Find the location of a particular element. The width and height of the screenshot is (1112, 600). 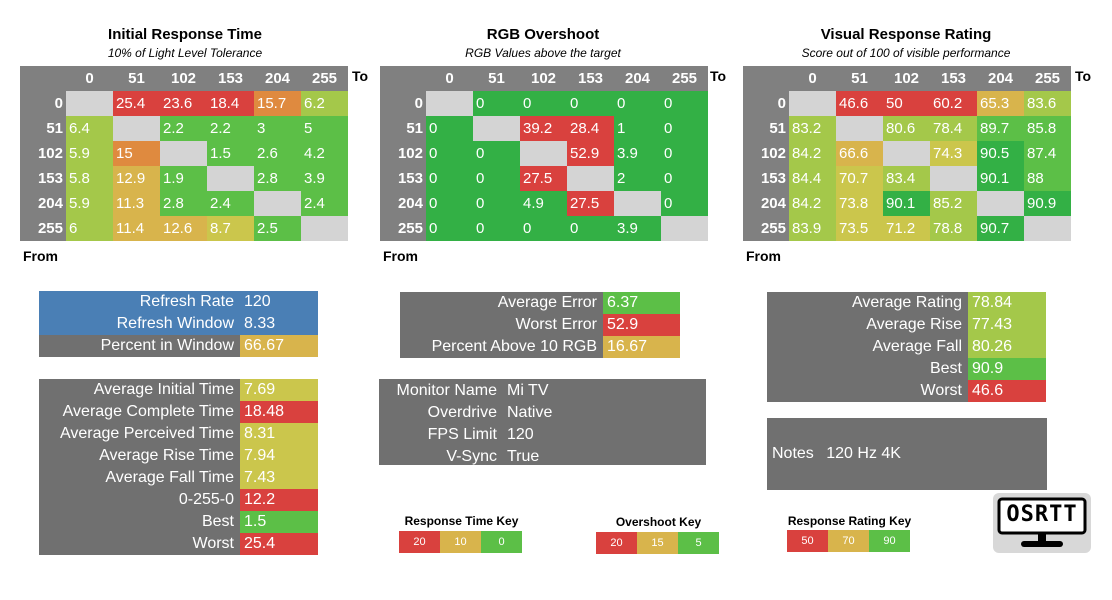

heatmap-cell: 73.5 is located at coordinates (859, 228).